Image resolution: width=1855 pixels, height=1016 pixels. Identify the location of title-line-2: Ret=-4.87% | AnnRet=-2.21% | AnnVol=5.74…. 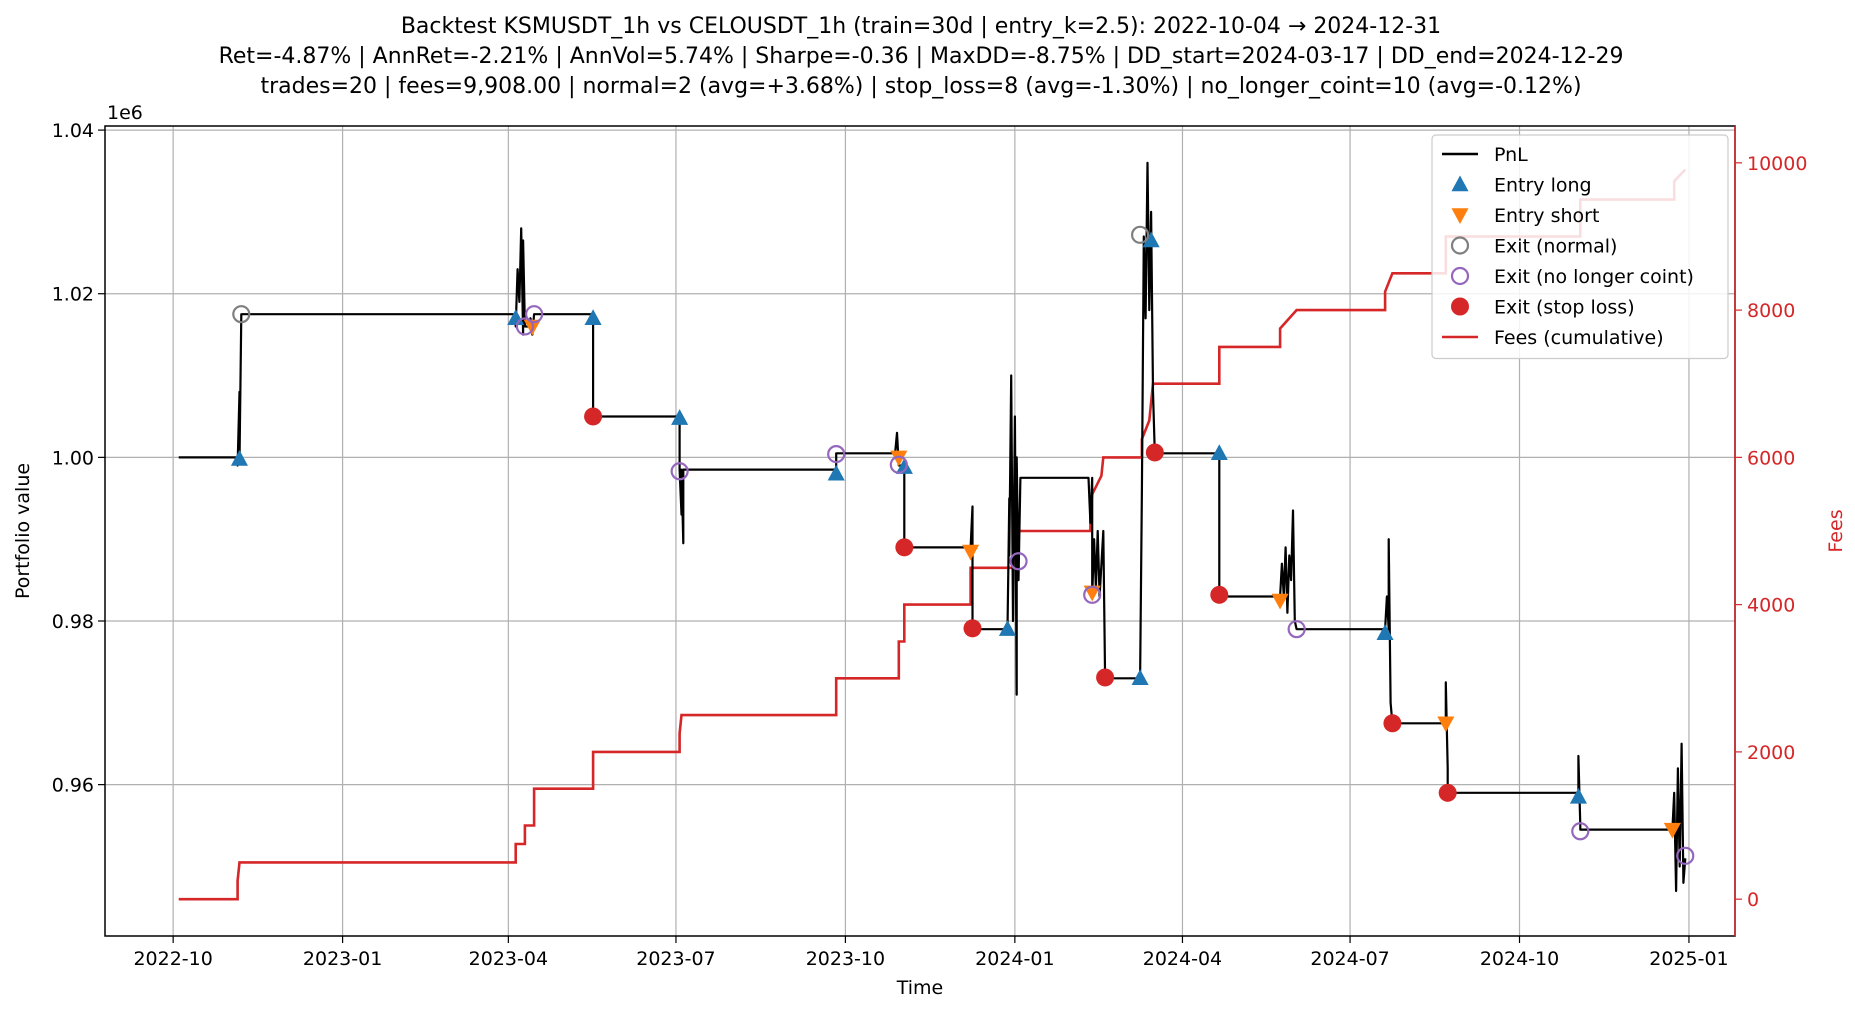
(921, 56).